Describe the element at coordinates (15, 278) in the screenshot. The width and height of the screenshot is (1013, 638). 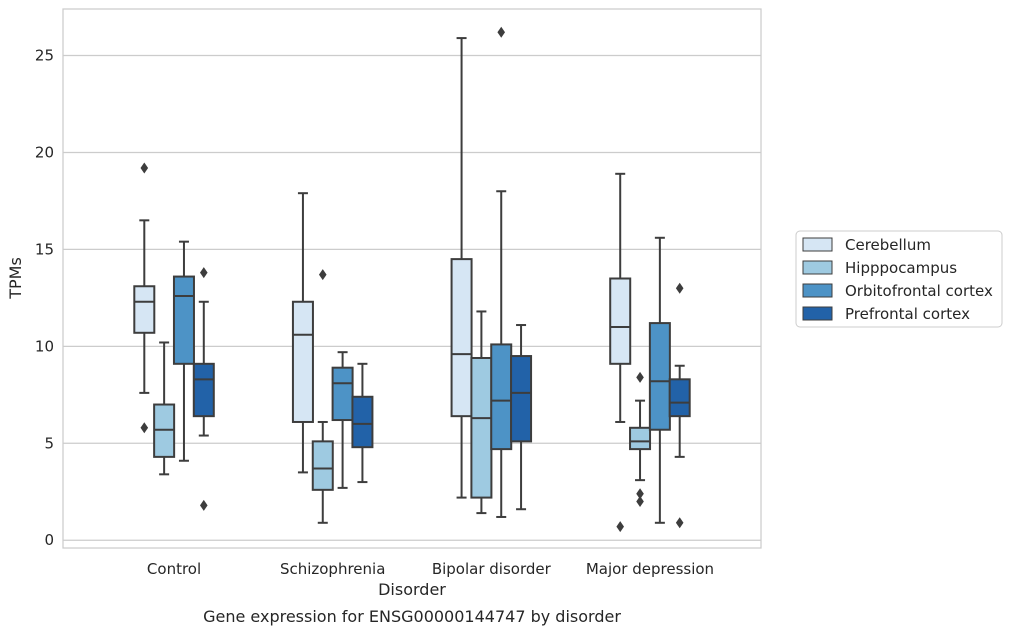
I see `y-axis-label: TPMs` at that location.